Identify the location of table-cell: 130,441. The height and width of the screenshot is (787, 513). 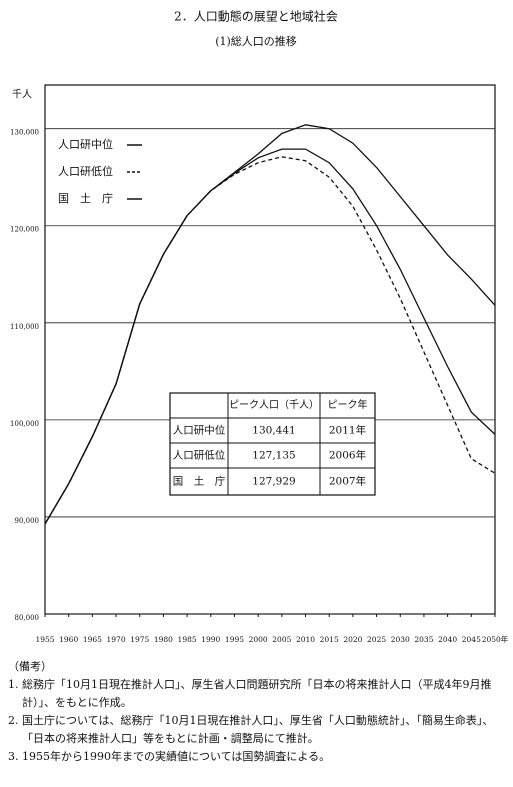
(273, 431).